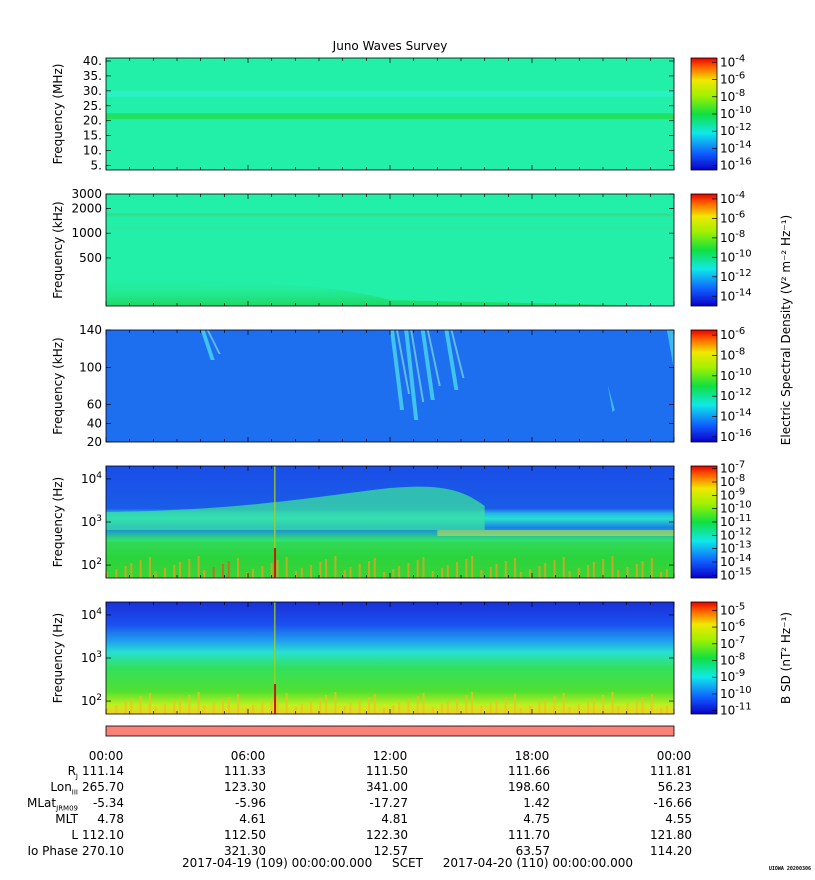 The width and height of the screenshot is (815, 880). I want to click on ephemeris-value: 4.81, so click(394, 819).